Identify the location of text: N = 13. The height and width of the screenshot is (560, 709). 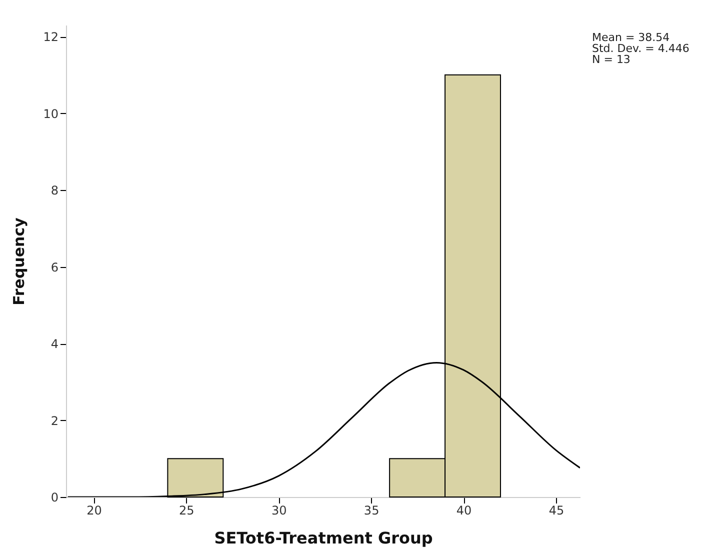
(611, 59).